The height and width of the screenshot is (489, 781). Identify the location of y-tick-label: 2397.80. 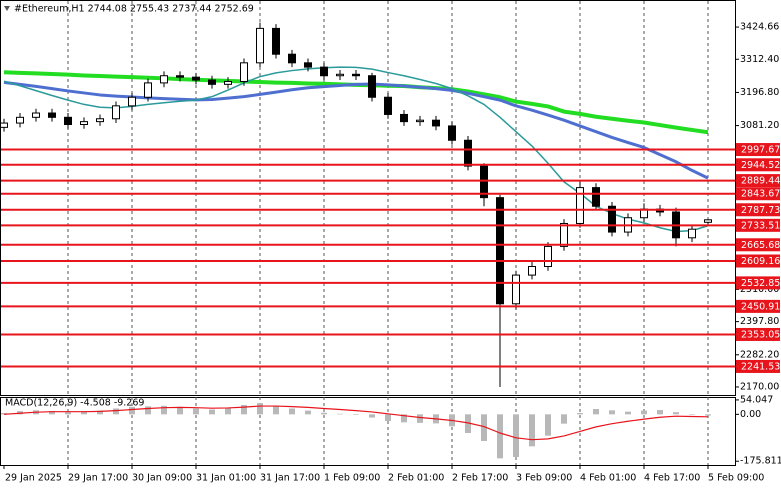
(759, 321).